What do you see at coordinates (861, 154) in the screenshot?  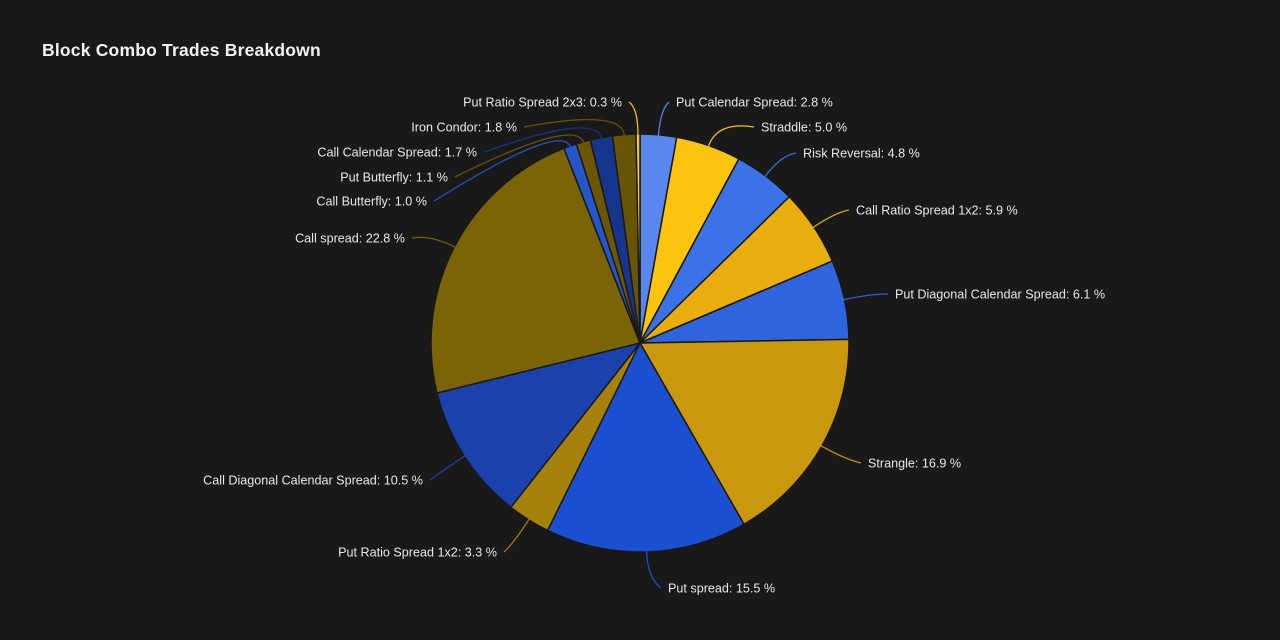 I see `slice-label-risk-reversal: Risk Reversal: 4.8 %` at bounding box center [861, 154].